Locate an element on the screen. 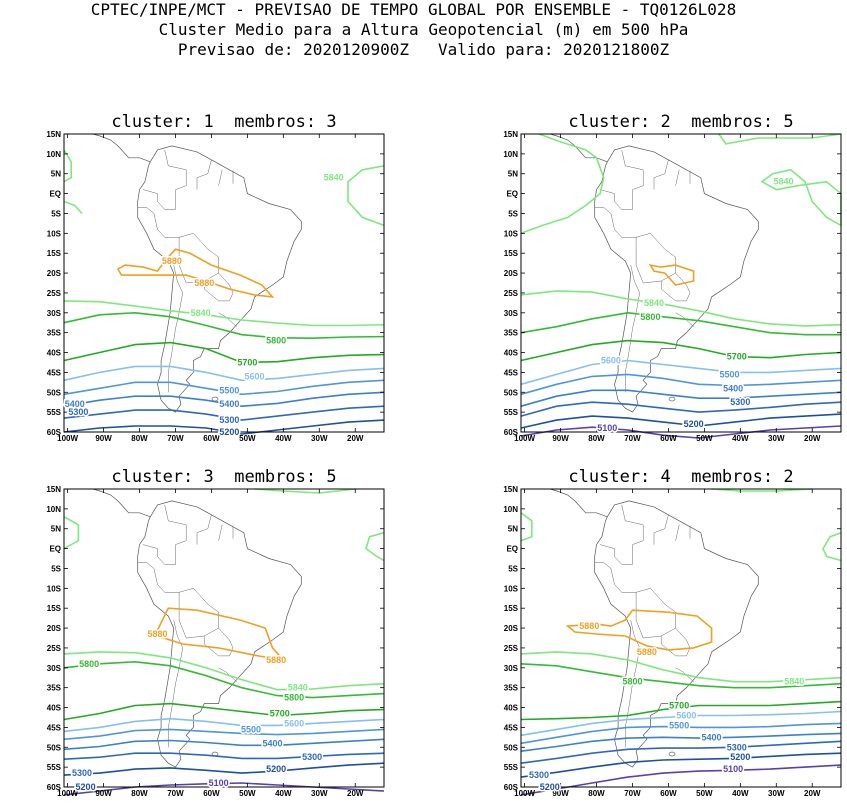 The width and height of the screenshot is (847, 809). lon-label: 20W is located at coordinates (355, 793).